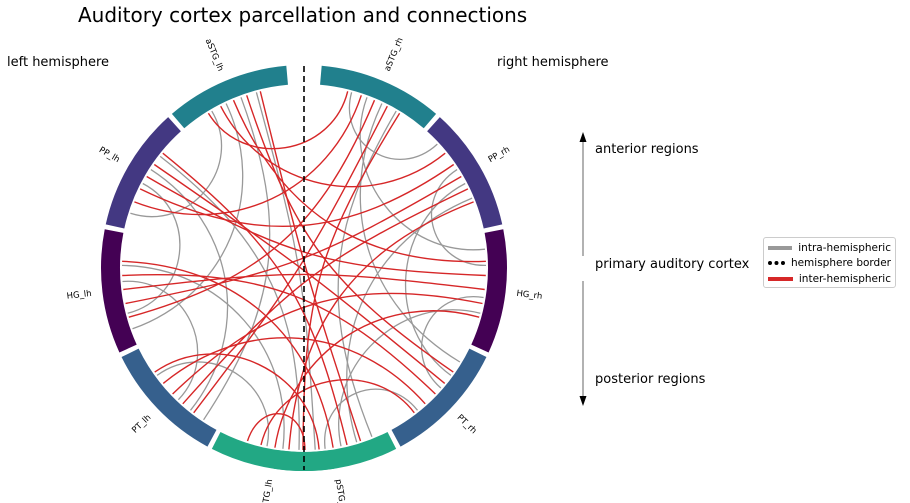 This screenshot has height=503, width=910. Describe the element at coordinates (467, 424) in the screenshot. I see `label-pt-rh: PT_rh` at that location.